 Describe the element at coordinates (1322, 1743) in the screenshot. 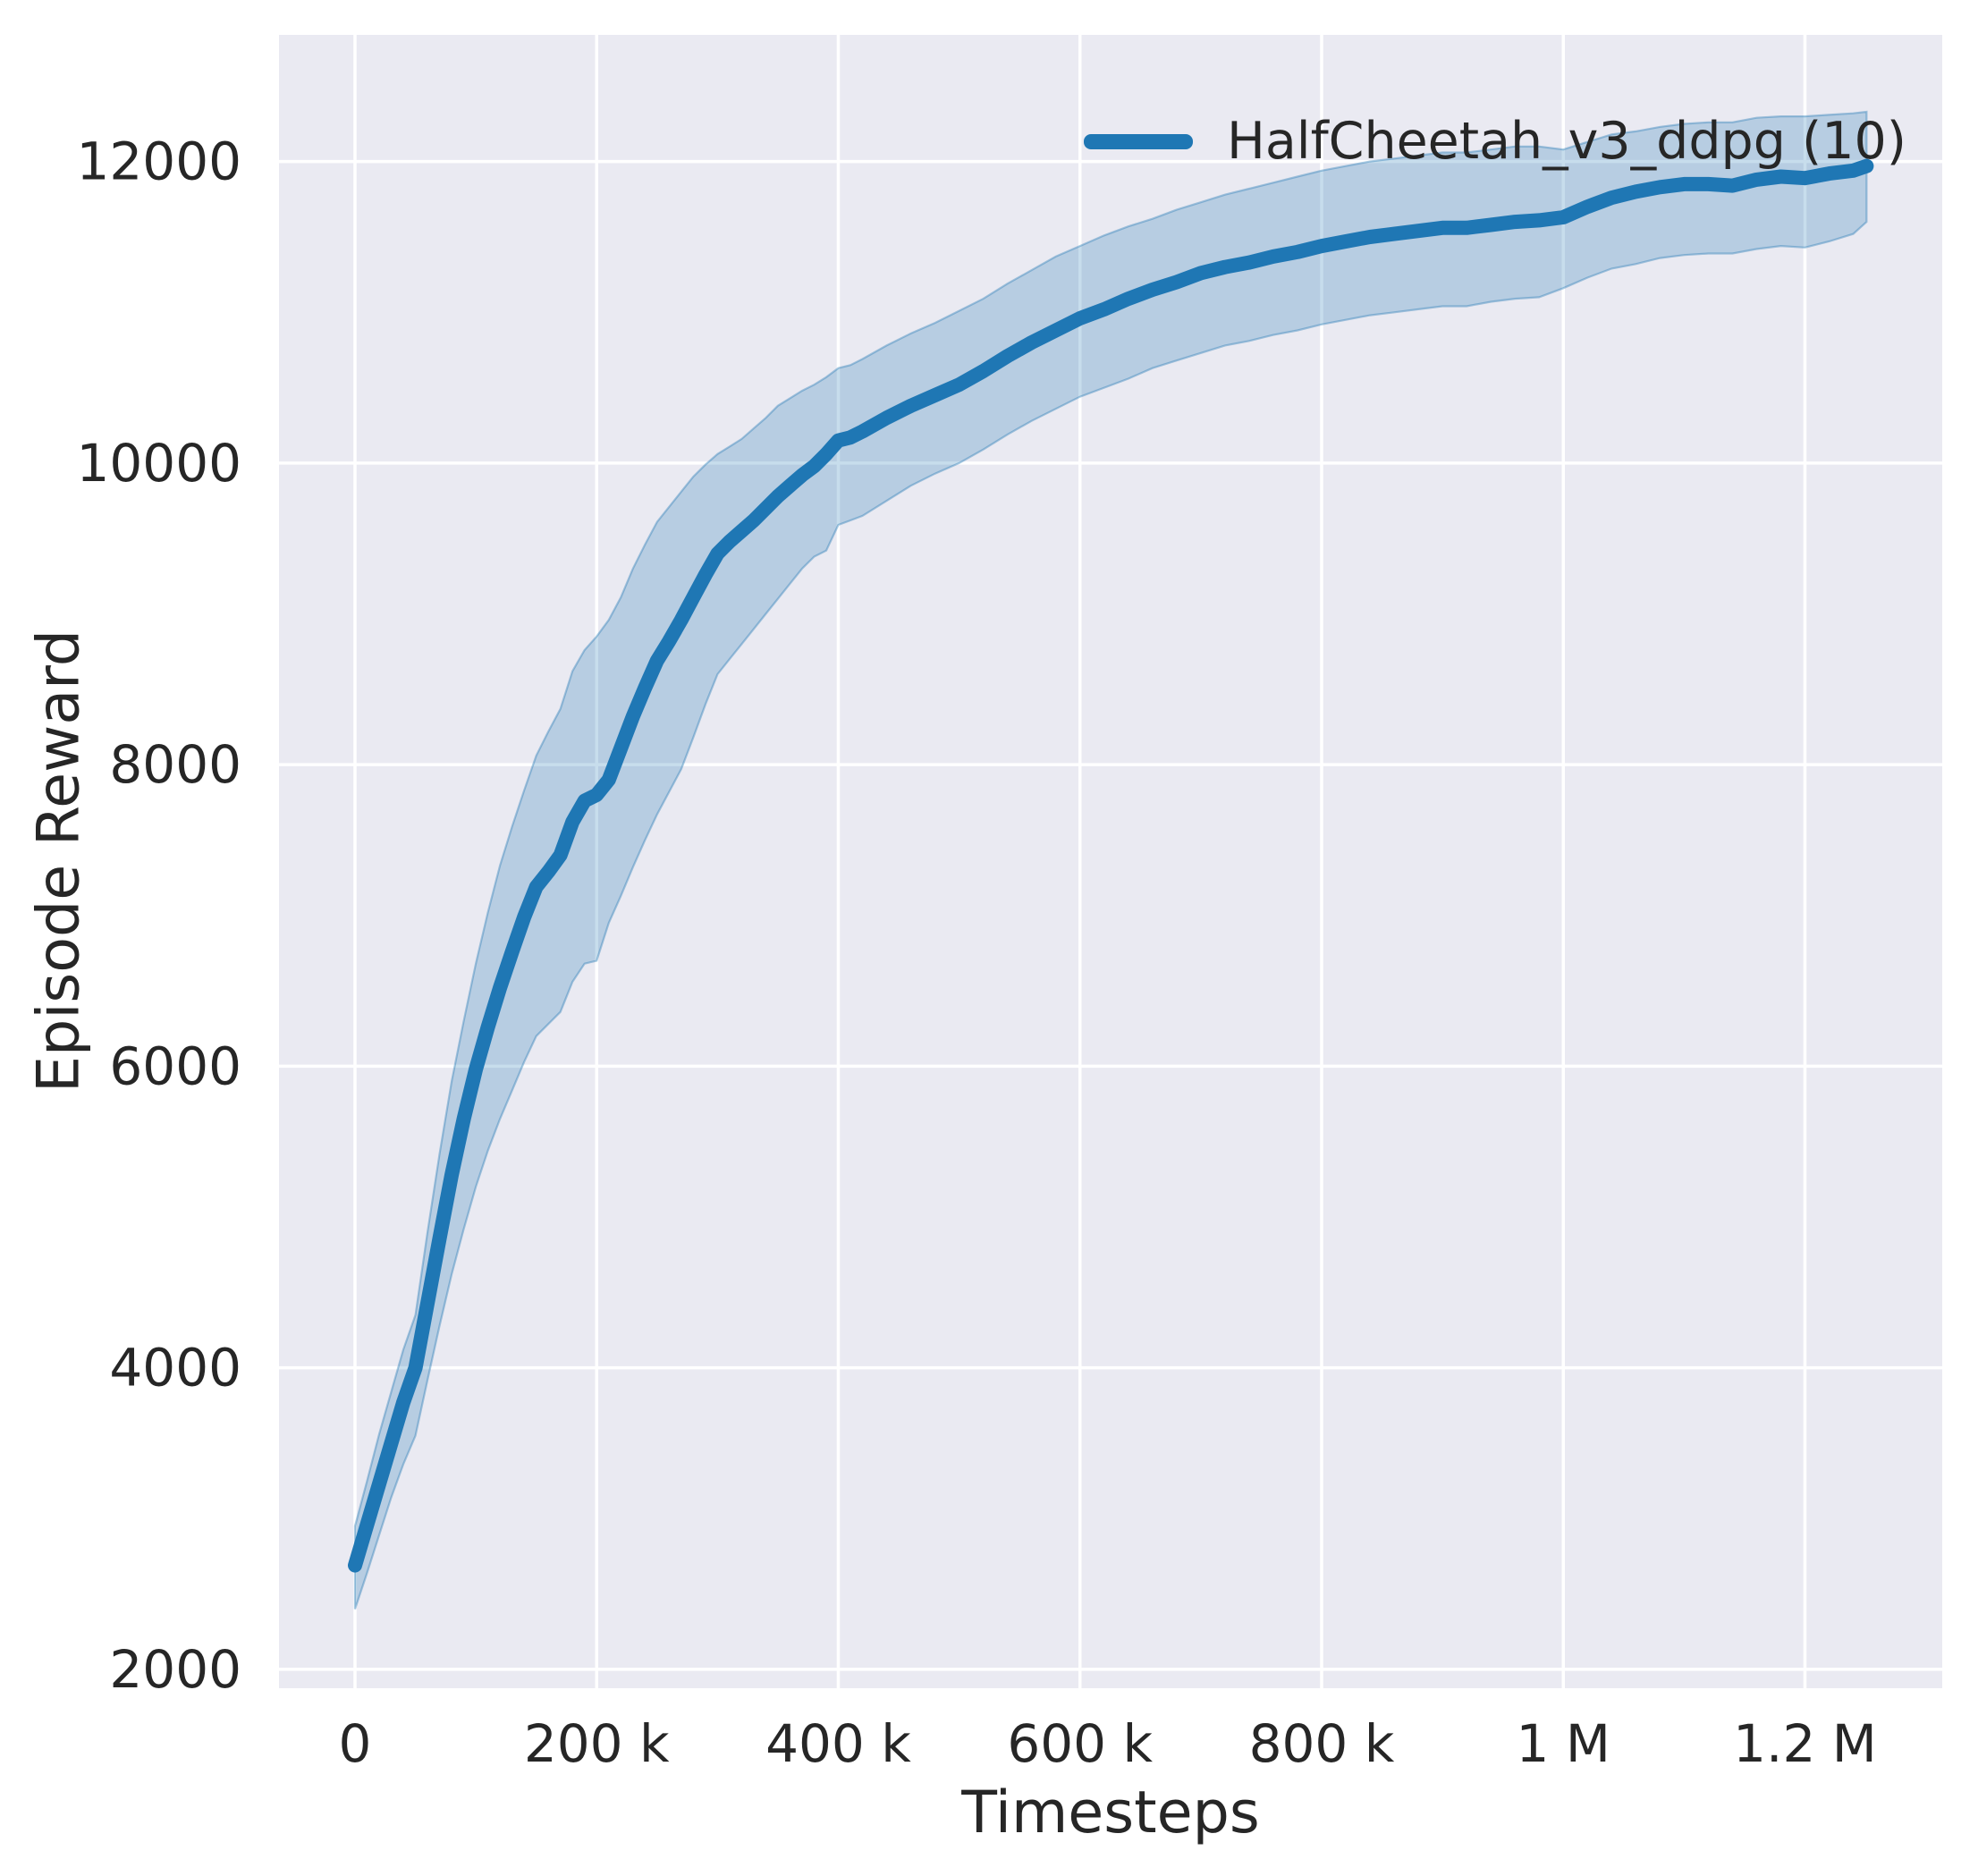

I see `x-tick-label: 800 k` at that location.